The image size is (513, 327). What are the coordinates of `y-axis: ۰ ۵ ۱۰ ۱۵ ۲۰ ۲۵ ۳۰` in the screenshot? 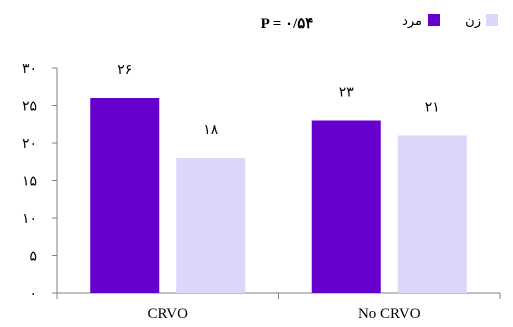 It's located at (40, 181).